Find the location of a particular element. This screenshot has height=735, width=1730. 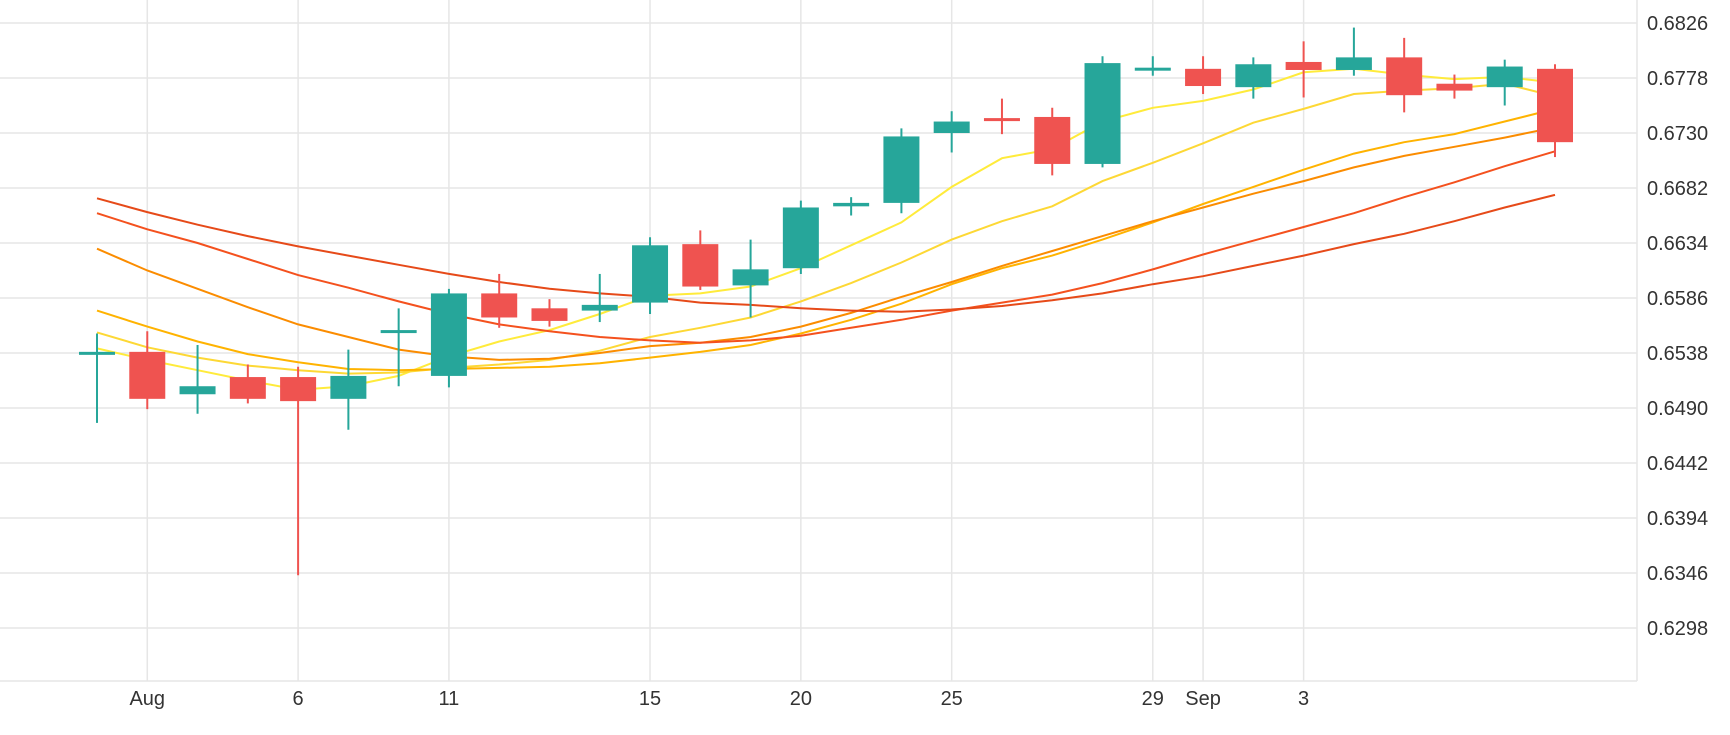

moving-average-line is located at coordinates (826, 253).